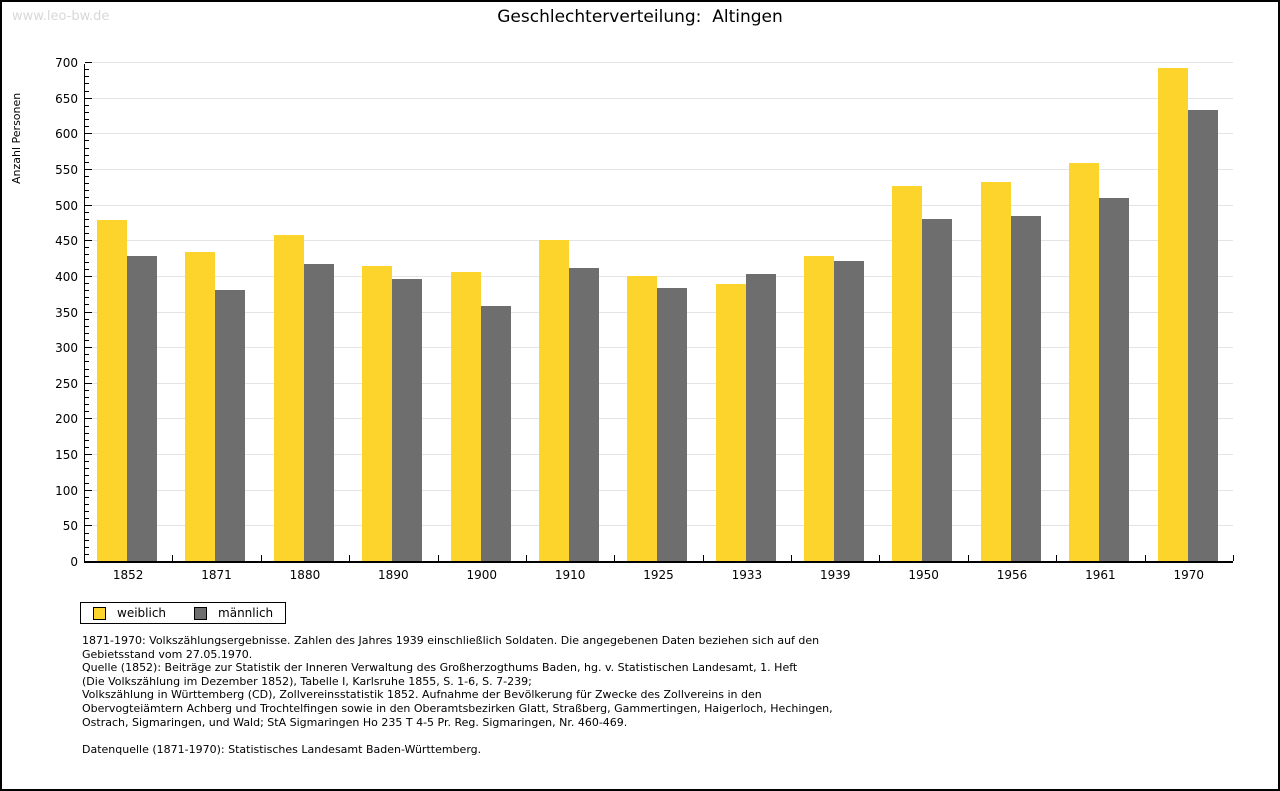 The image size is (1280, 791). What do you see at coordinates (142, 408) in the screenshot?
I see `bar-männlich-1852` at bounding box center [142, 408].